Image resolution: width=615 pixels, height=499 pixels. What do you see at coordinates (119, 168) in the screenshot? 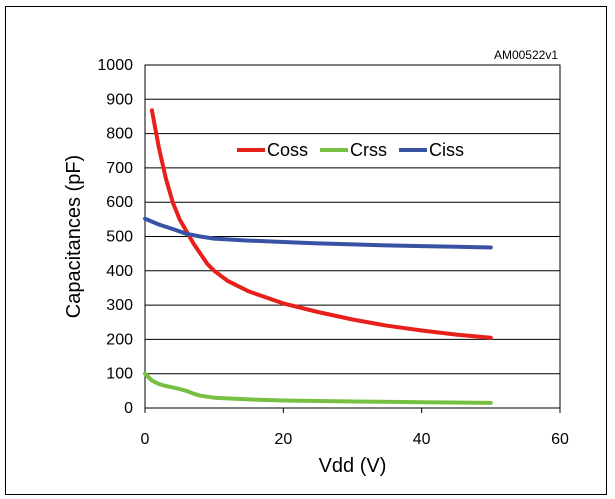
I see `y-tick-label: 700` at bounding box center [119, 168].